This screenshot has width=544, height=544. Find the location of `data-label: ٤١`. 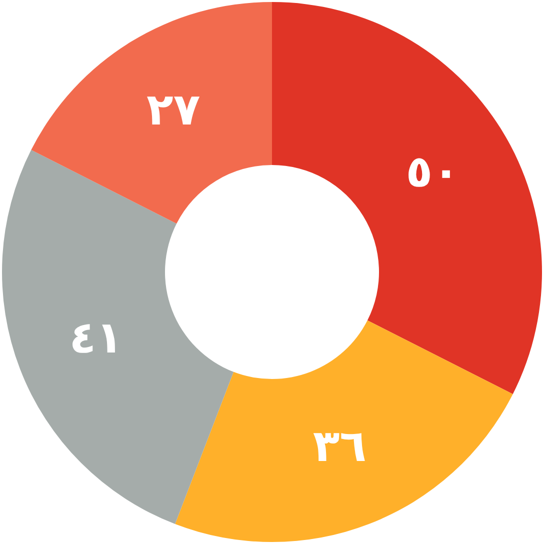

data-label: ٤١ is located at coordinates (96, 338).